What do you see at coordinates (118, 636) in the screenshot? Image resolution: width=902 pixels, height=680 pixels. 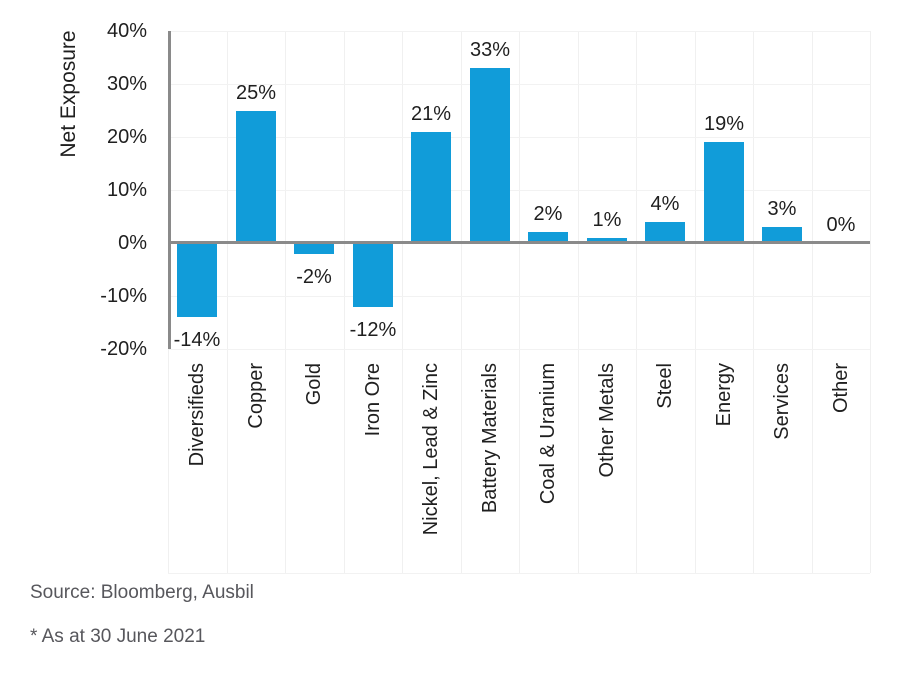 I see `footnote: * As at 30 June 2021` at bounding box center [118, 636].